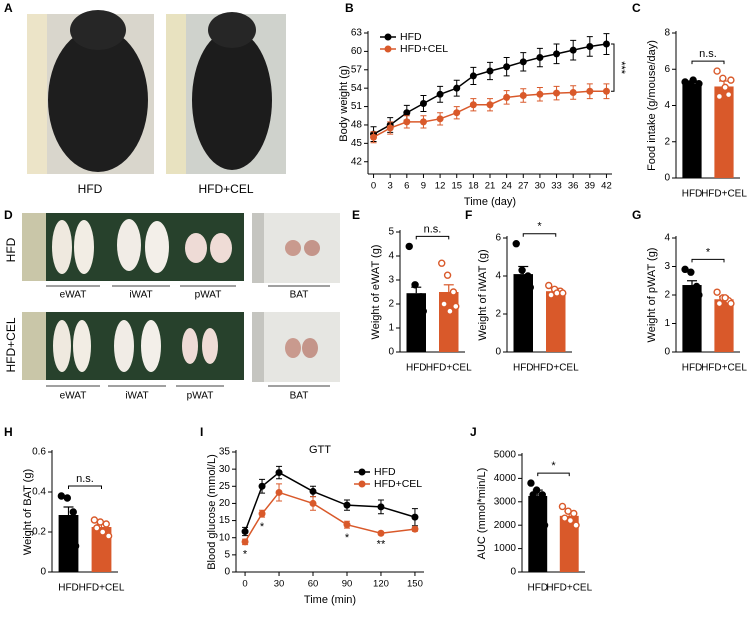 Image resolution: width=749 pixels, height=633 pixels. What do you see at coordinates (39, 532) in the screenshot?
I see `y-tick-label: 0.2` at bounding box center [39, 532].